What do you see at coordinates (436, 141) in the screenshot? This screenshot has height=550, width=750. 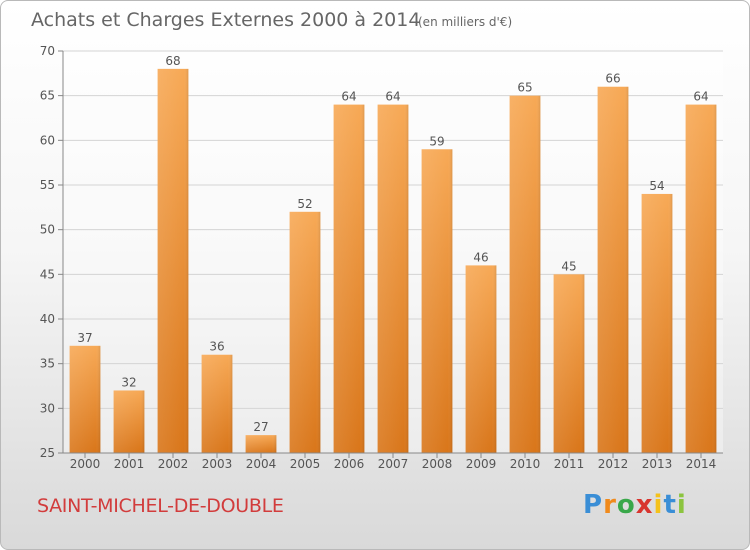 I see `value-label: 59` at bounding box center [436, 141].